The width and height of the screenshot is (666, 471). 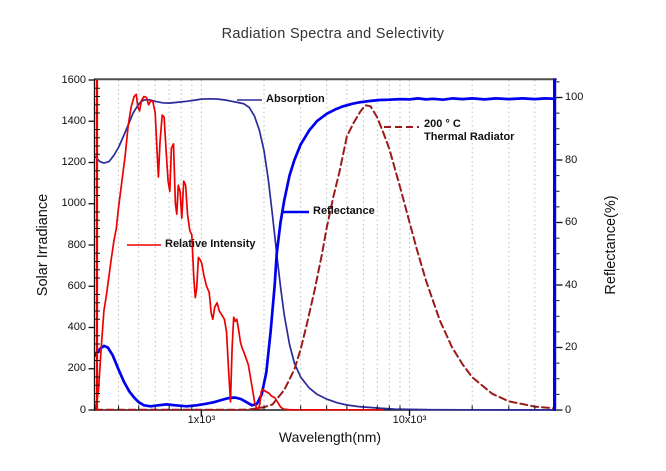 What do you see at coordinates (73, 120) in the screenshot?
I see `left-tick-label: 1400` at bounding box center [73, 120].